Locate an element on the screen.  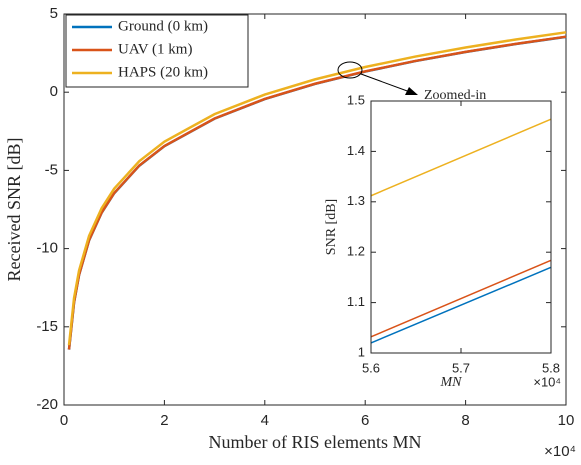
legend-label: UAV (1 km) is located at coordinates (155, 49).